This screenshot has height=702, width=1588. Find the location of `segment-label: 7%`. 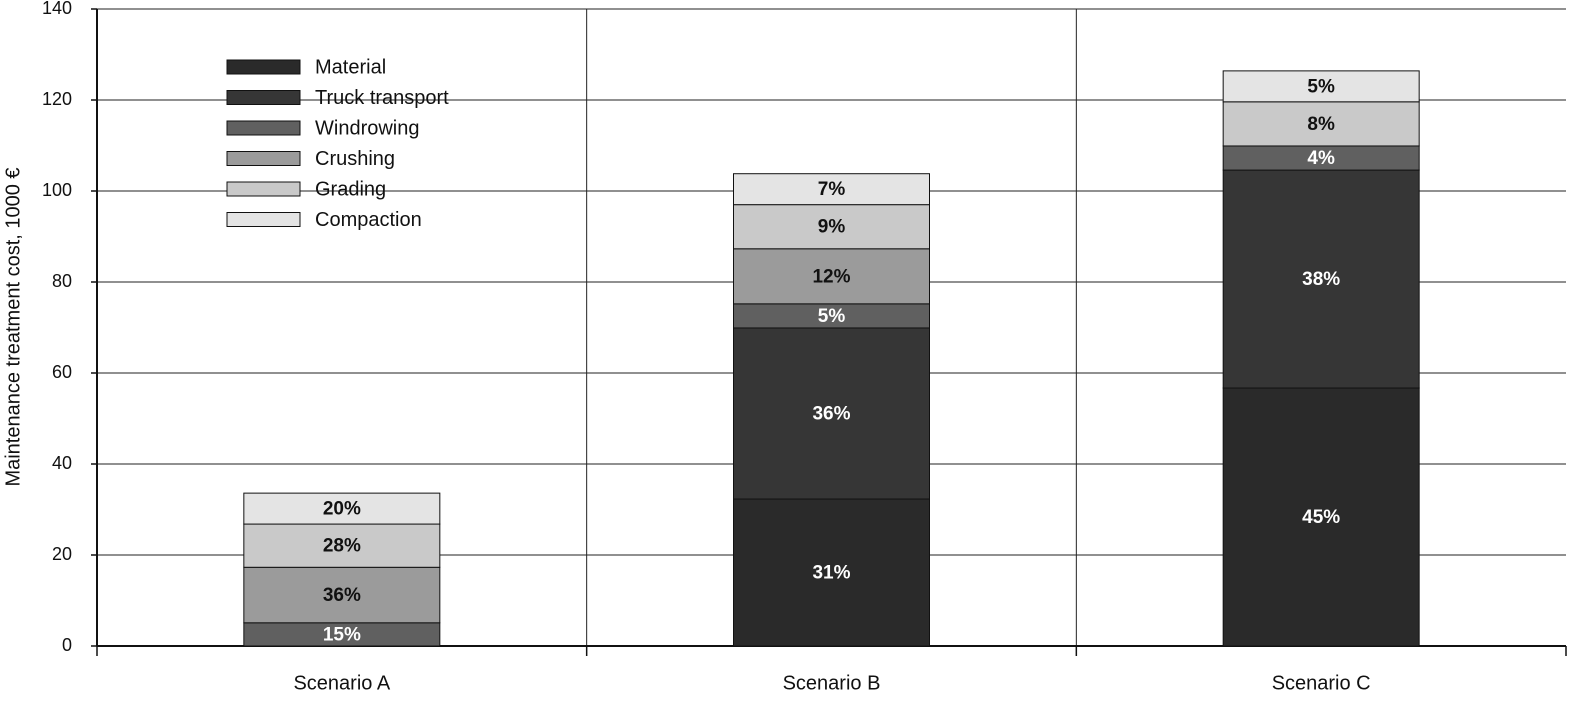

segment-label: 7% is located at coordinates (832, 189).